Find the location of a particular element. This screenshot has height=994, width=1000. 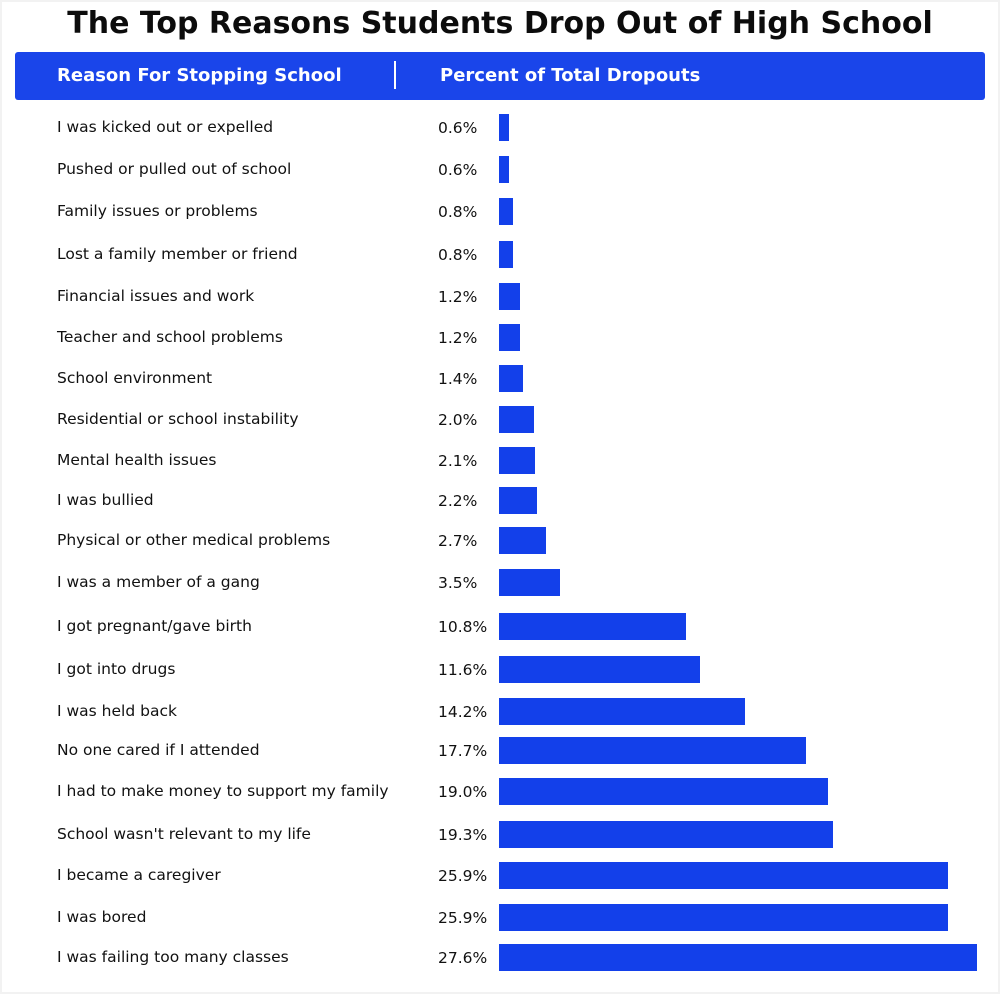

header-divider is located at coordinates (395, 75).